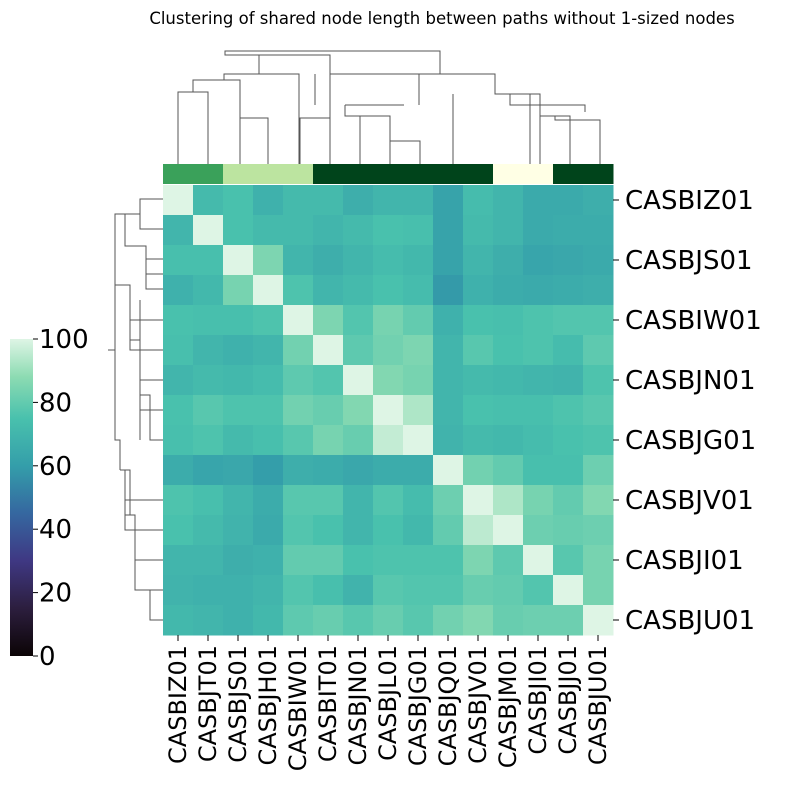 The image size is (798, 798). I want to click on cell-CASBIW01-CASBJN01, so click(358, 320).